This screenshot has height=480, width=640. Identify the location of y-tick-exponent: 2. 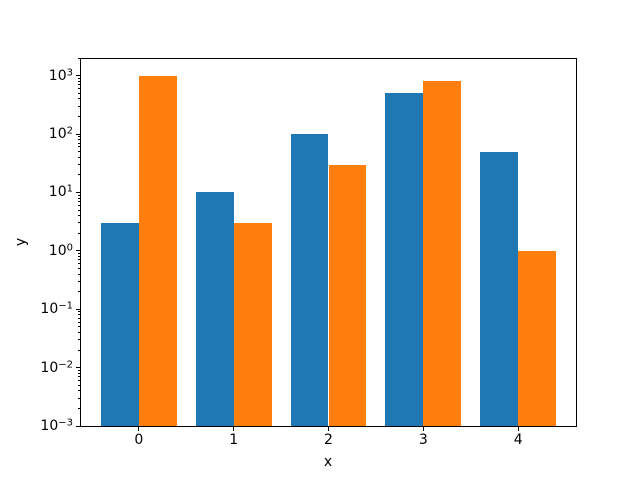
(69, 131).